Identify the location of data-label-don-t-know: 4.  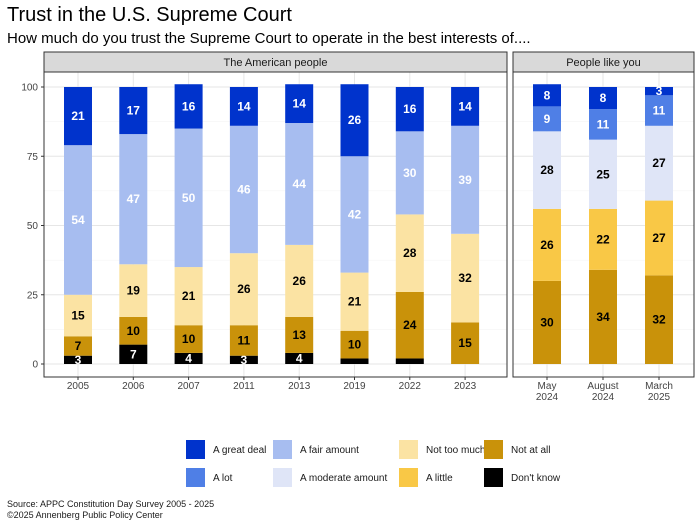
(188, 358).